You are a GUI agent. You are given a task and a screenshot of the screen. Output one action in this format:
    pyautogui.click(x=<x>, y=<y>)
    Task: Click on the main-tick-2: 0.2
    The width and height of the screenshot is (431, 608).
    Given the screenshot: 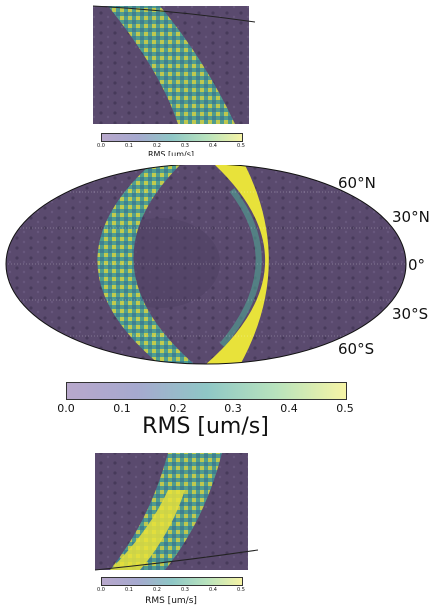 What is the action you would take?
    pyautogui.click(x=178, y=408)
    